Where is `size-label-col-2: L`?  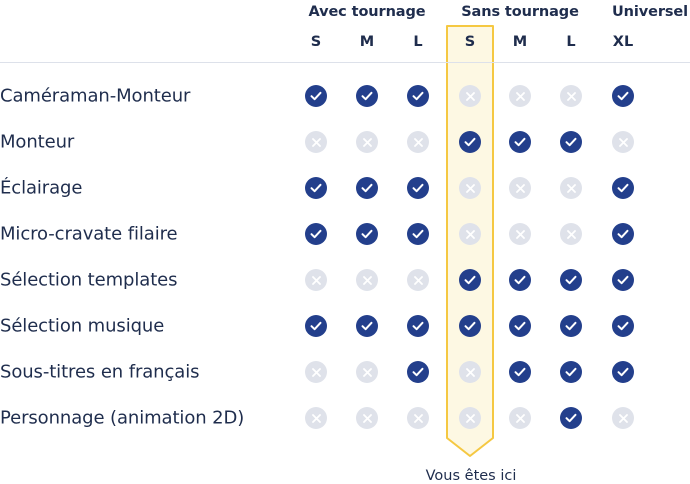 size-label-col-2: L is located at coordinates (418, 42).